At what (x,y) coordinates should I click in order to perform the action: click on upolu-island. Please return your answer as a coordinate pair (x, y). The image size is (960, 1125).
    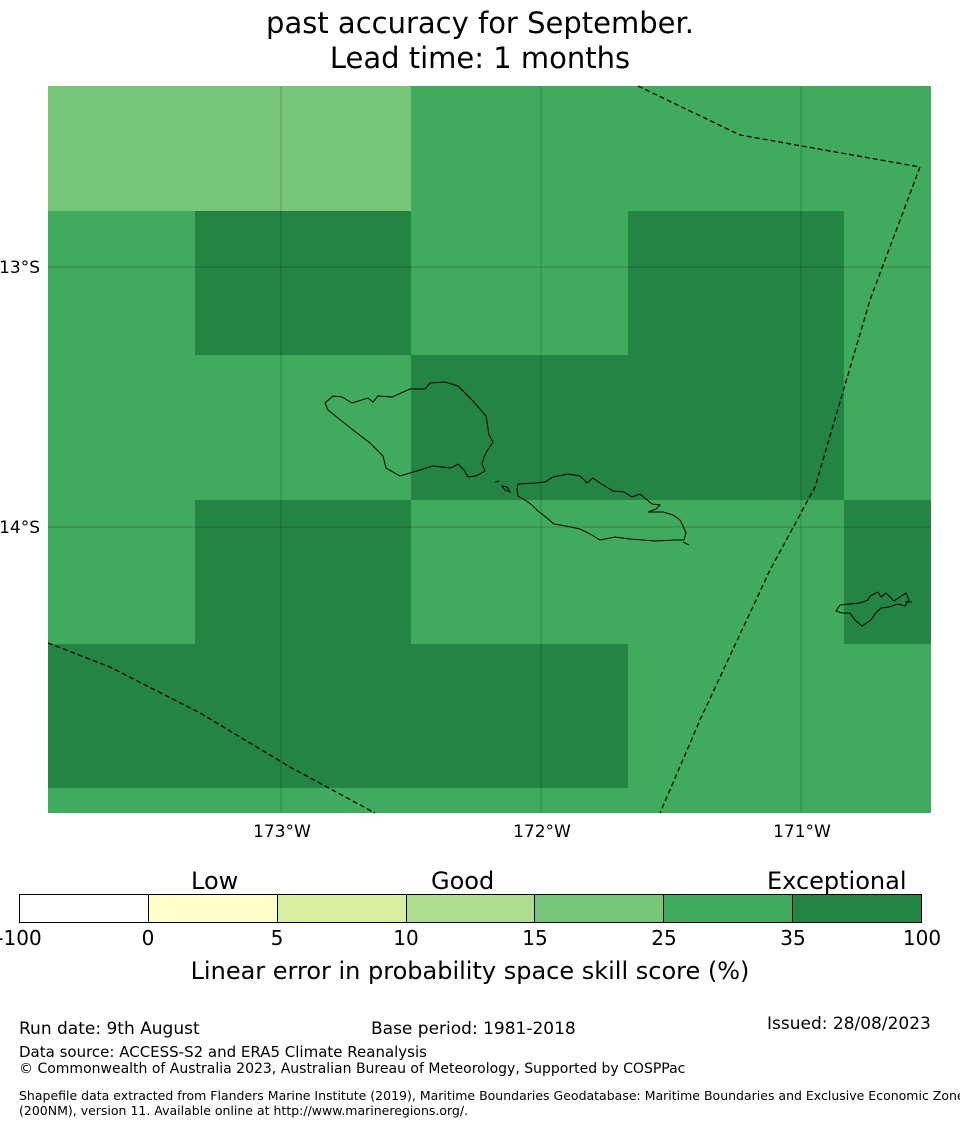
    Looking at the image, I should click on (603, 509).